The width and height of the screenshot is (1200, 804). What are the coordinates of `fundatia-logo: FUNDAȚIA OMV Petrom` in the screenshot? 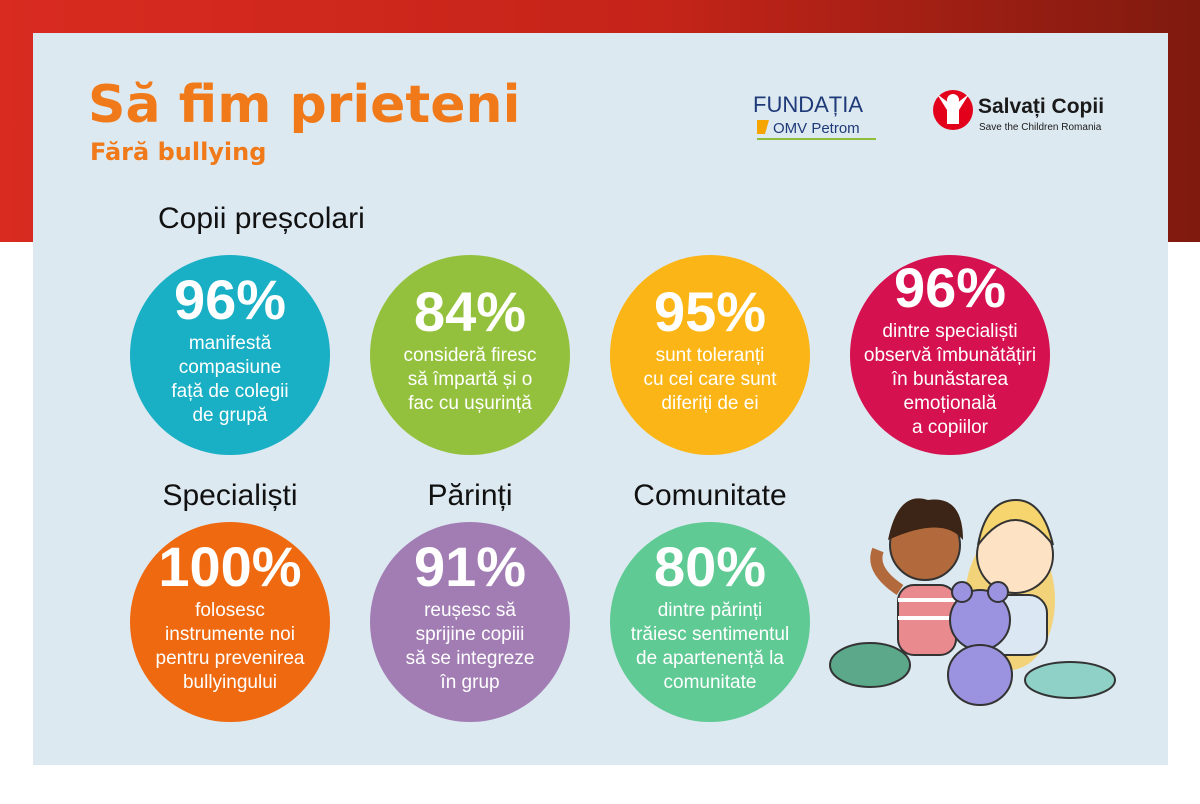 It's located at (814, 116).